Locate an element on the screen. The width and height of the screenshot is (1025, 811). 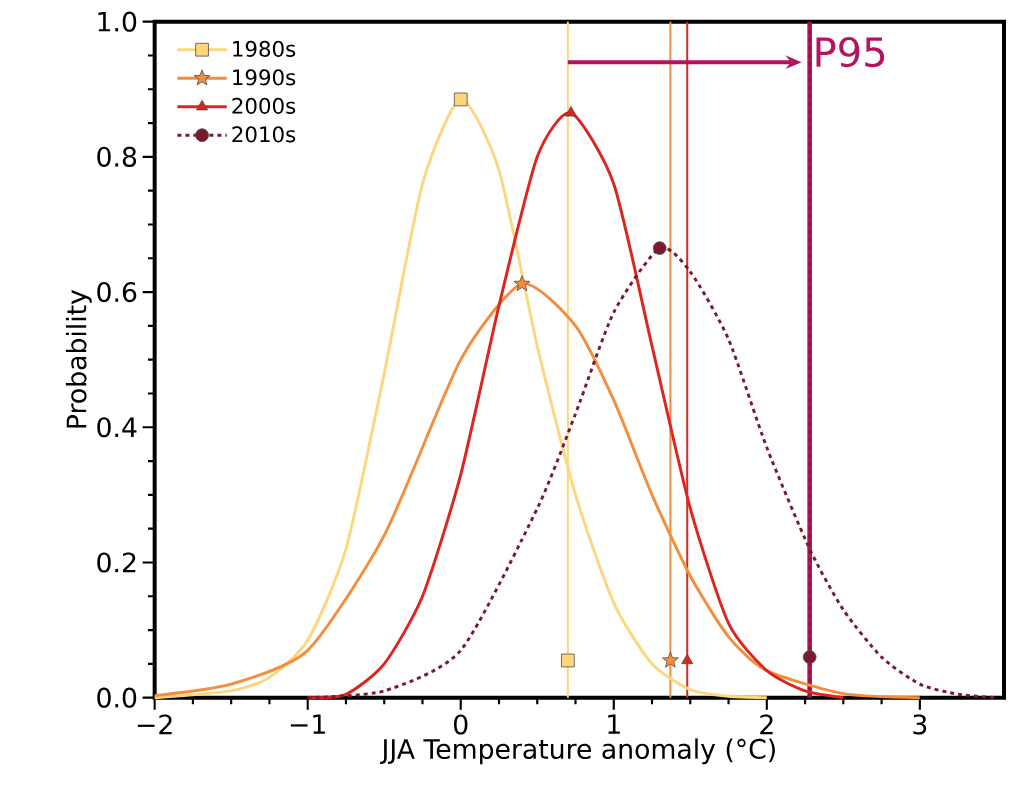
x-tick-label: 3 is located at coordinates (920, 724).